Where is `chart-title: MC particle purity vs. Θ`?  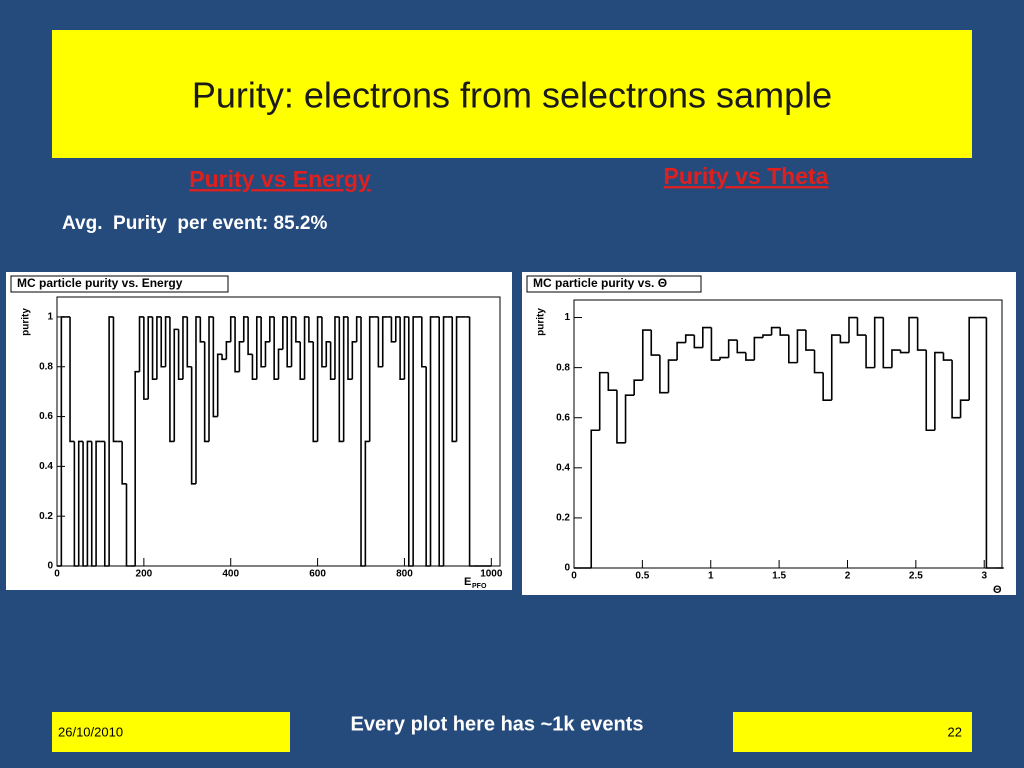
chart-title: MC particle purity vs. Θ is located at coordinates (600, 283).